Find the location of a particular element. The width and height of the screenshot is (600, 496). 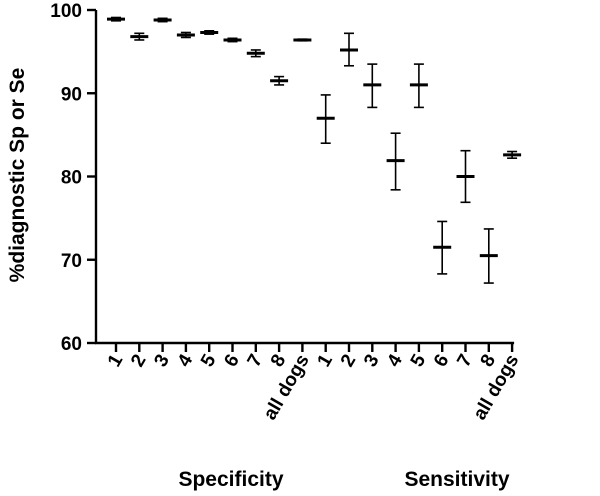

y-tick-label: 60 is located at coordinates (71, 344).